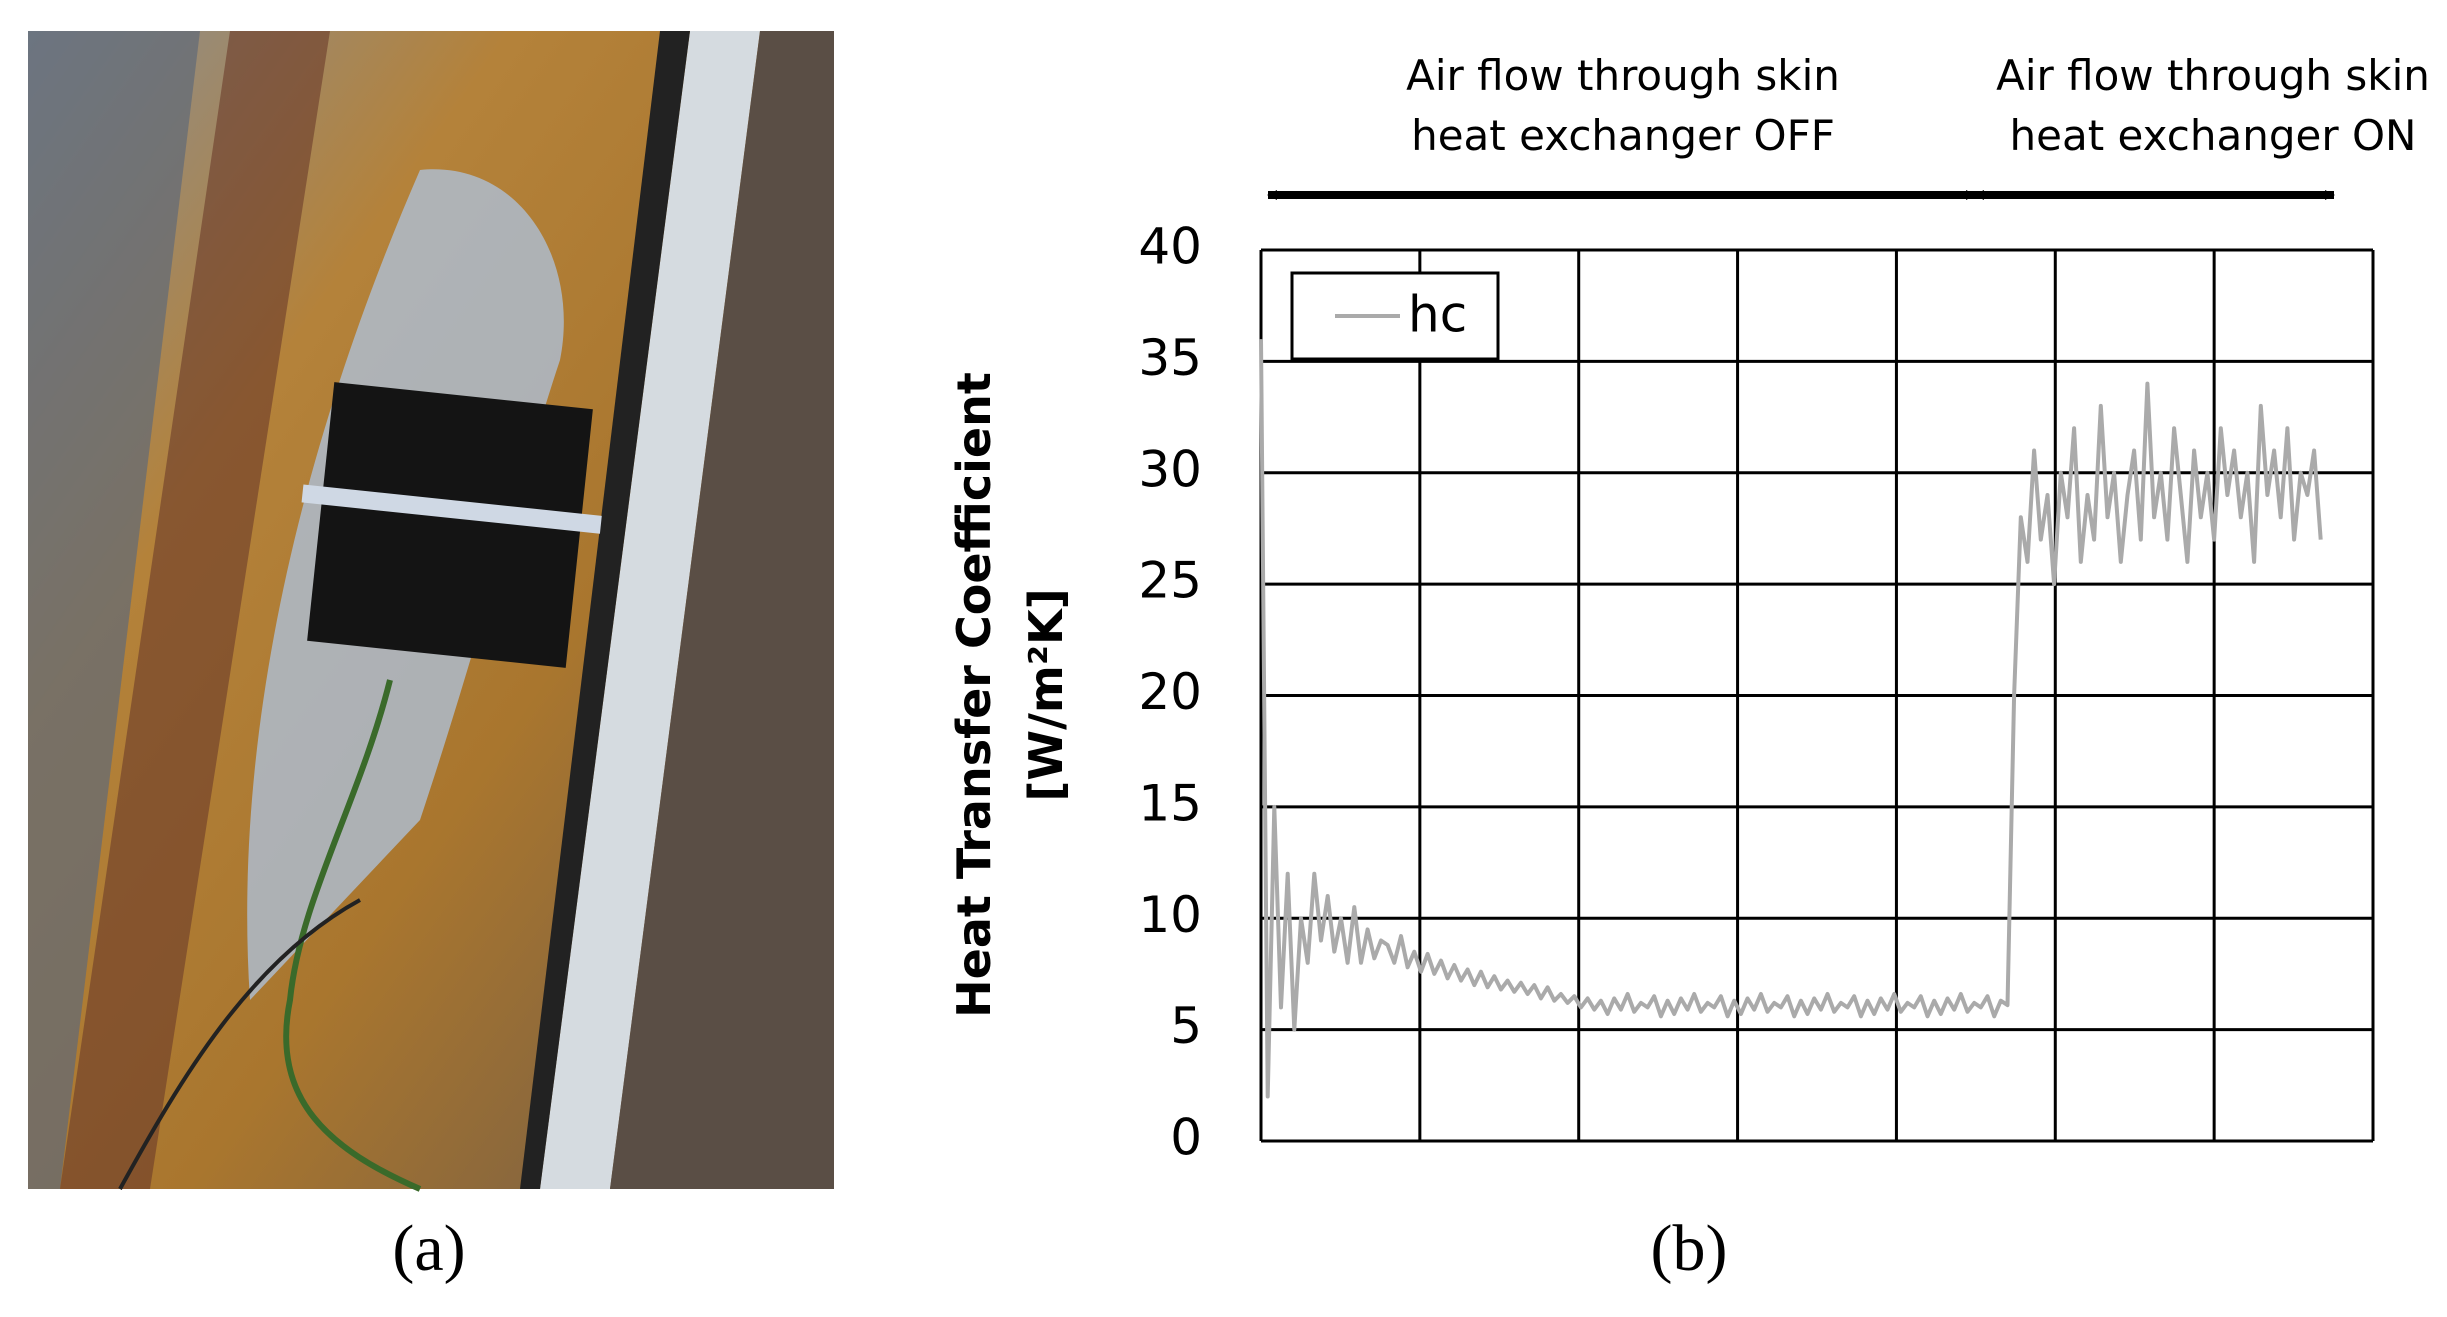  What do you see at coordinates (1170, 581) in the screenshot?
I see `y-tick-label: 25` at bounding box center [1170, 581].